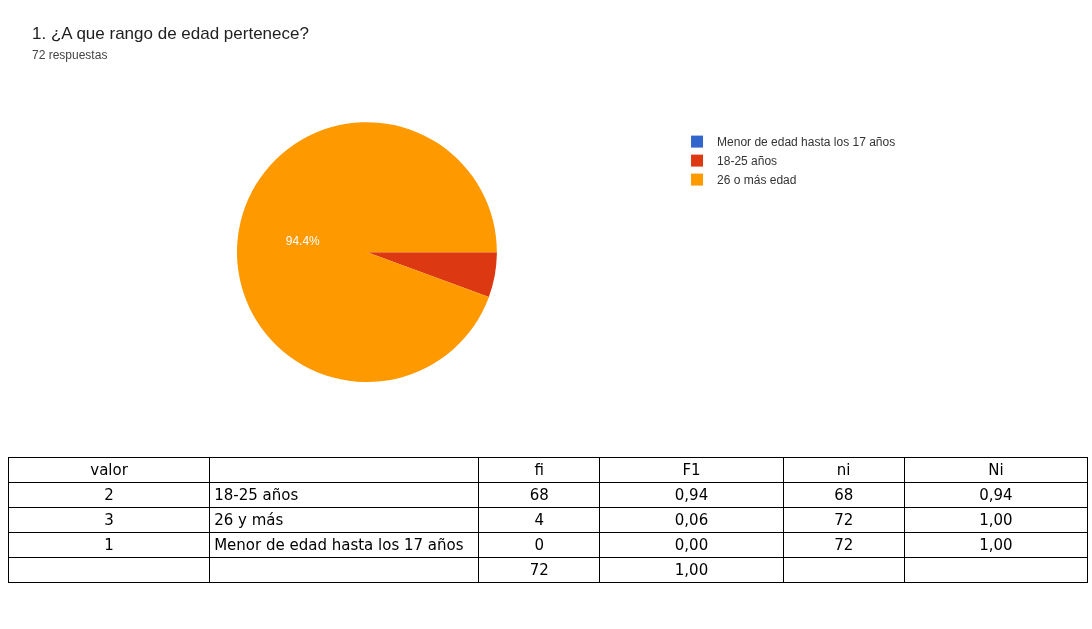 This screenshot has width=1092, height=629. Describe the element at coordinates (539, 520) in the screenshot. I see `text: 4` at that location.